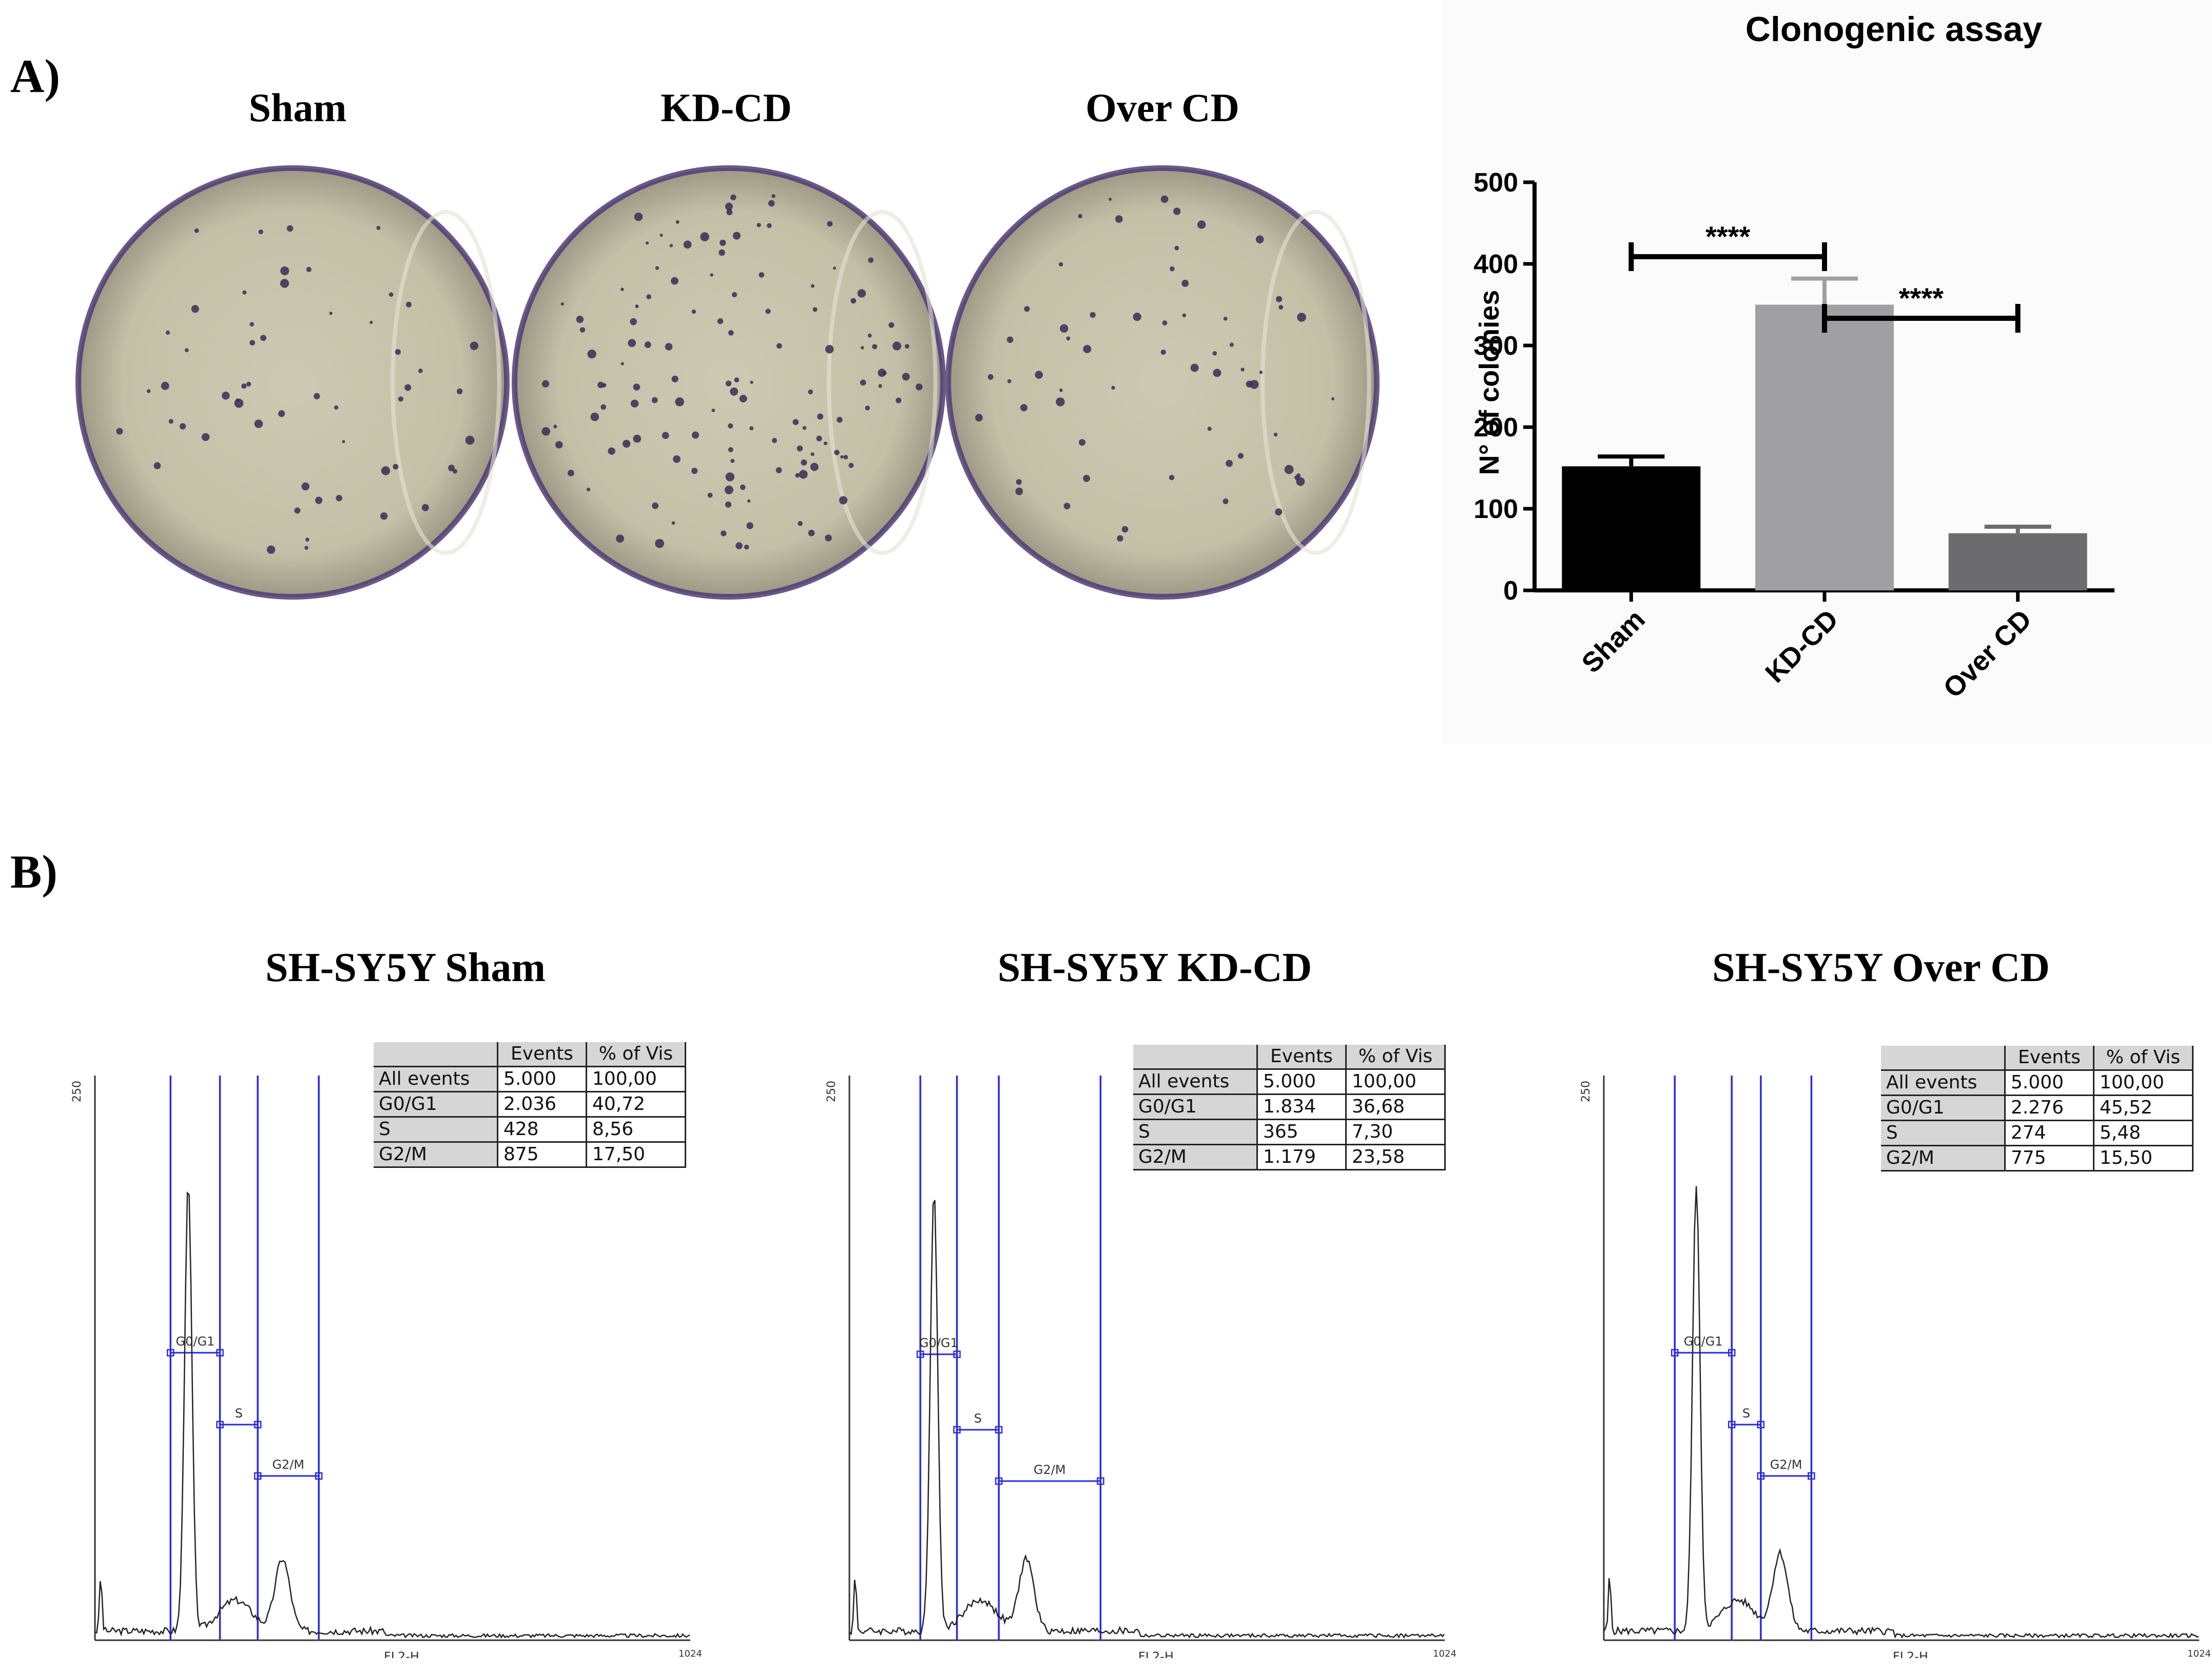  I want to click on histogram-sham: 250 FL2-H 1024 G0/G1 S G2/M, so click(386, 1367).